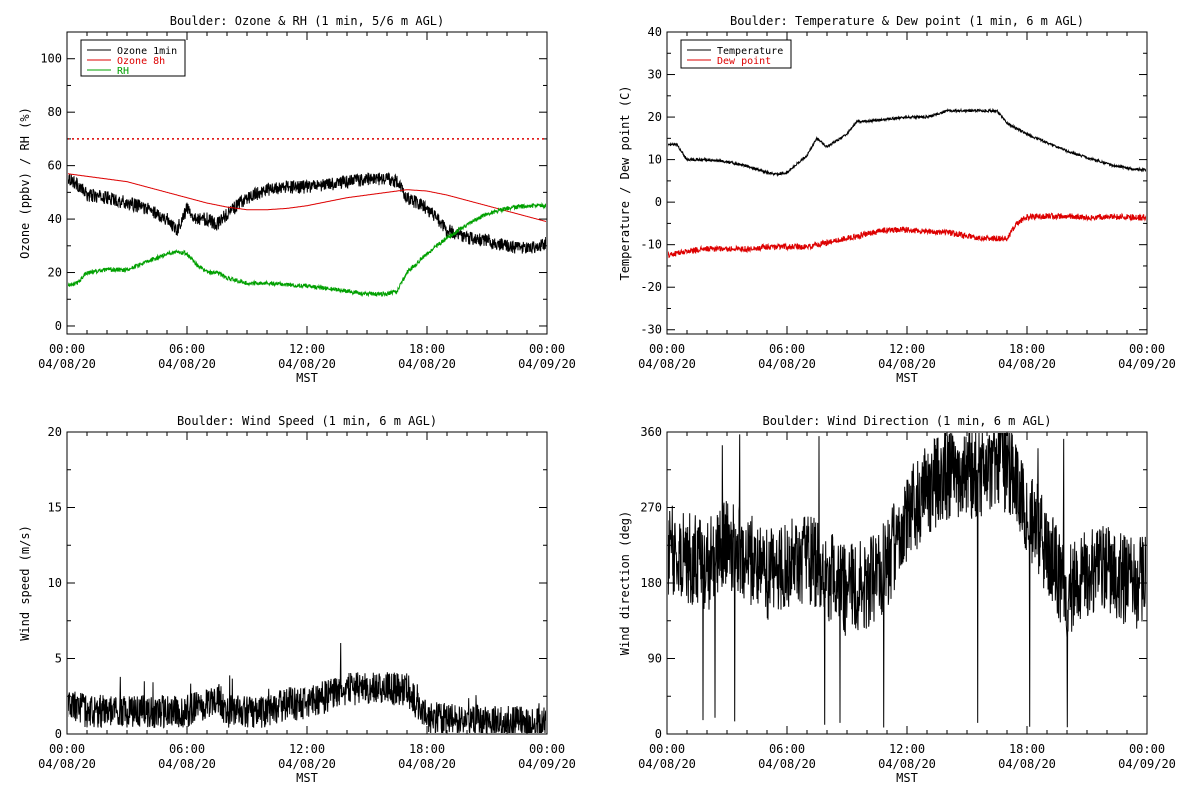 This screenshot has height=804, width=1200. I want to click on y-tick-label: 180, so click(651, 583).